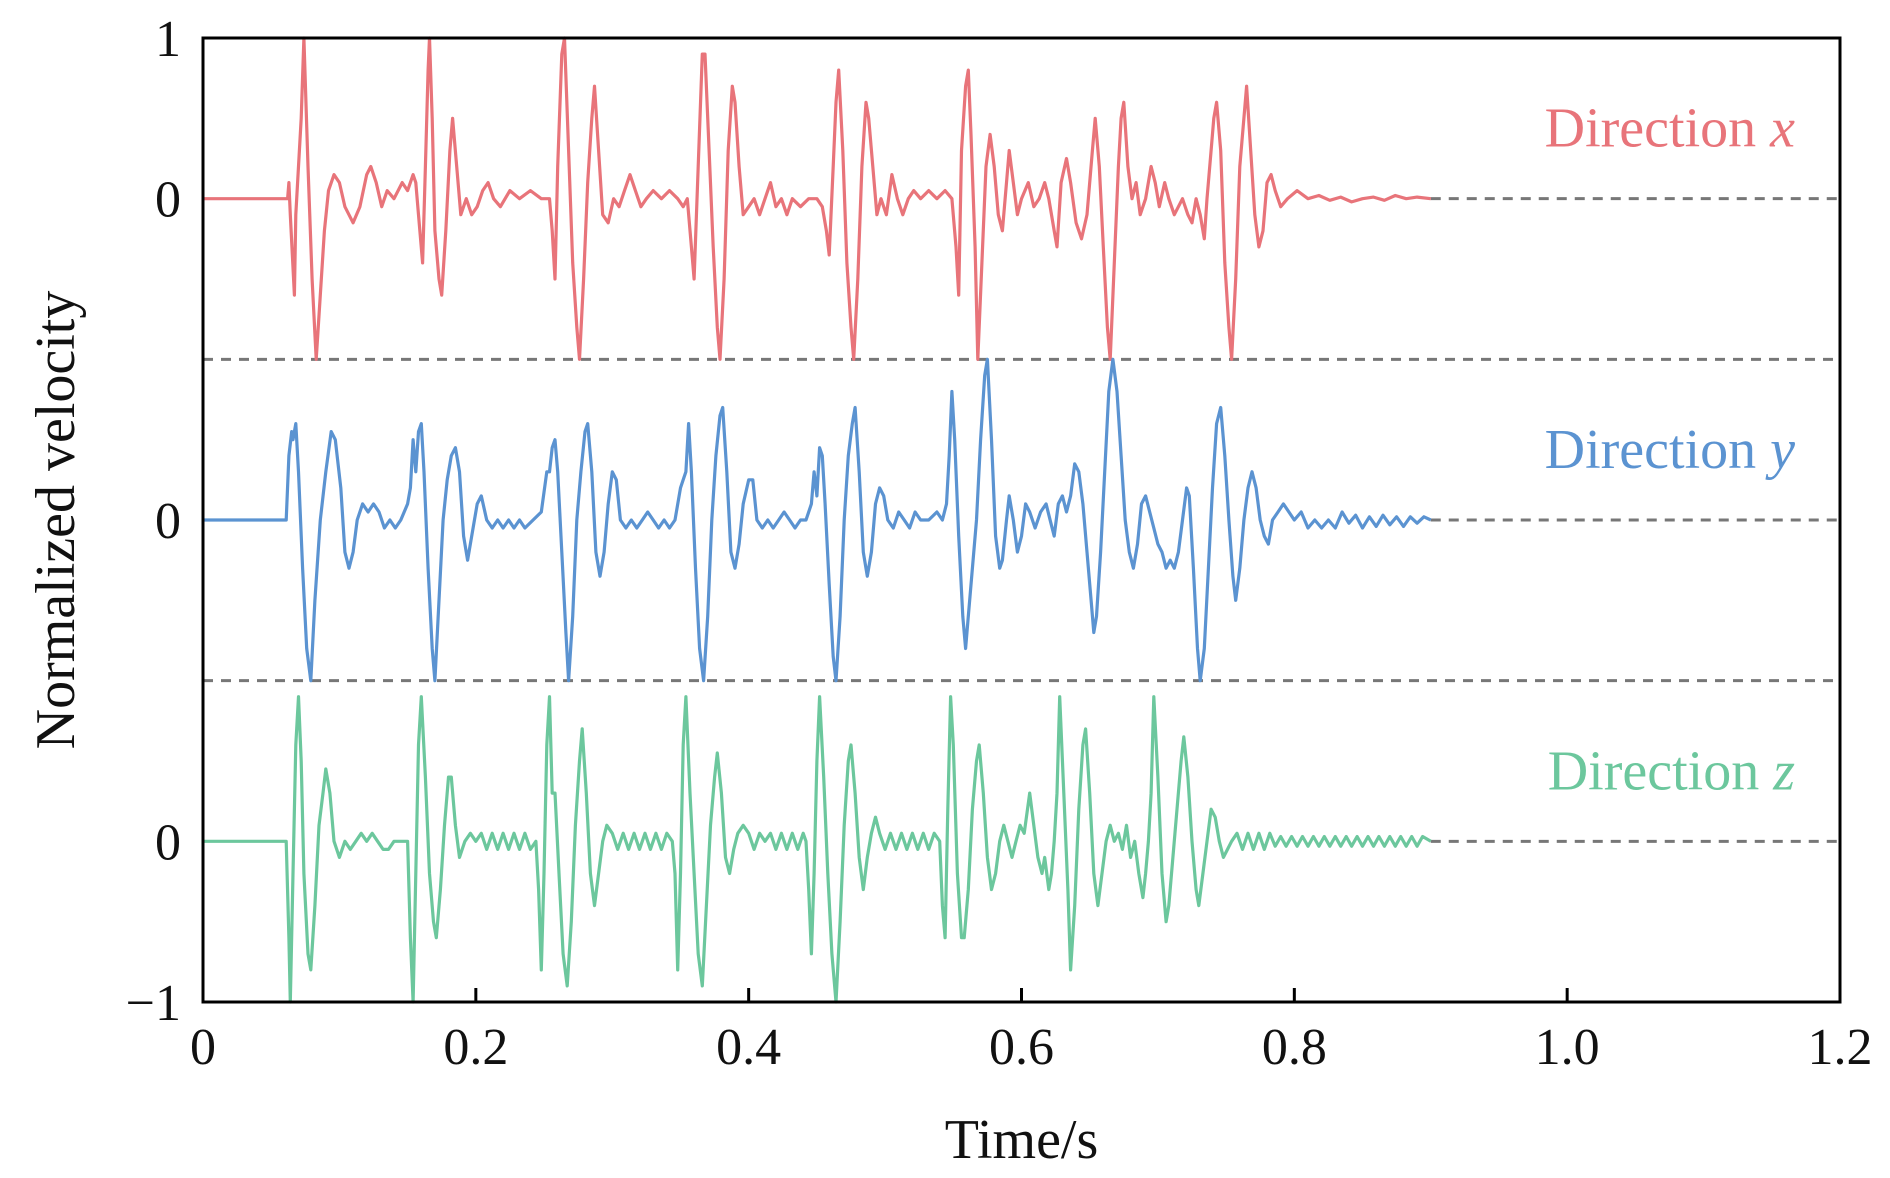 This screenshot has height=1178, width=1890. Describe the element at coordinates (748, 1047) in the screenshot. I see `x-tick-label: 0.4` at that location.